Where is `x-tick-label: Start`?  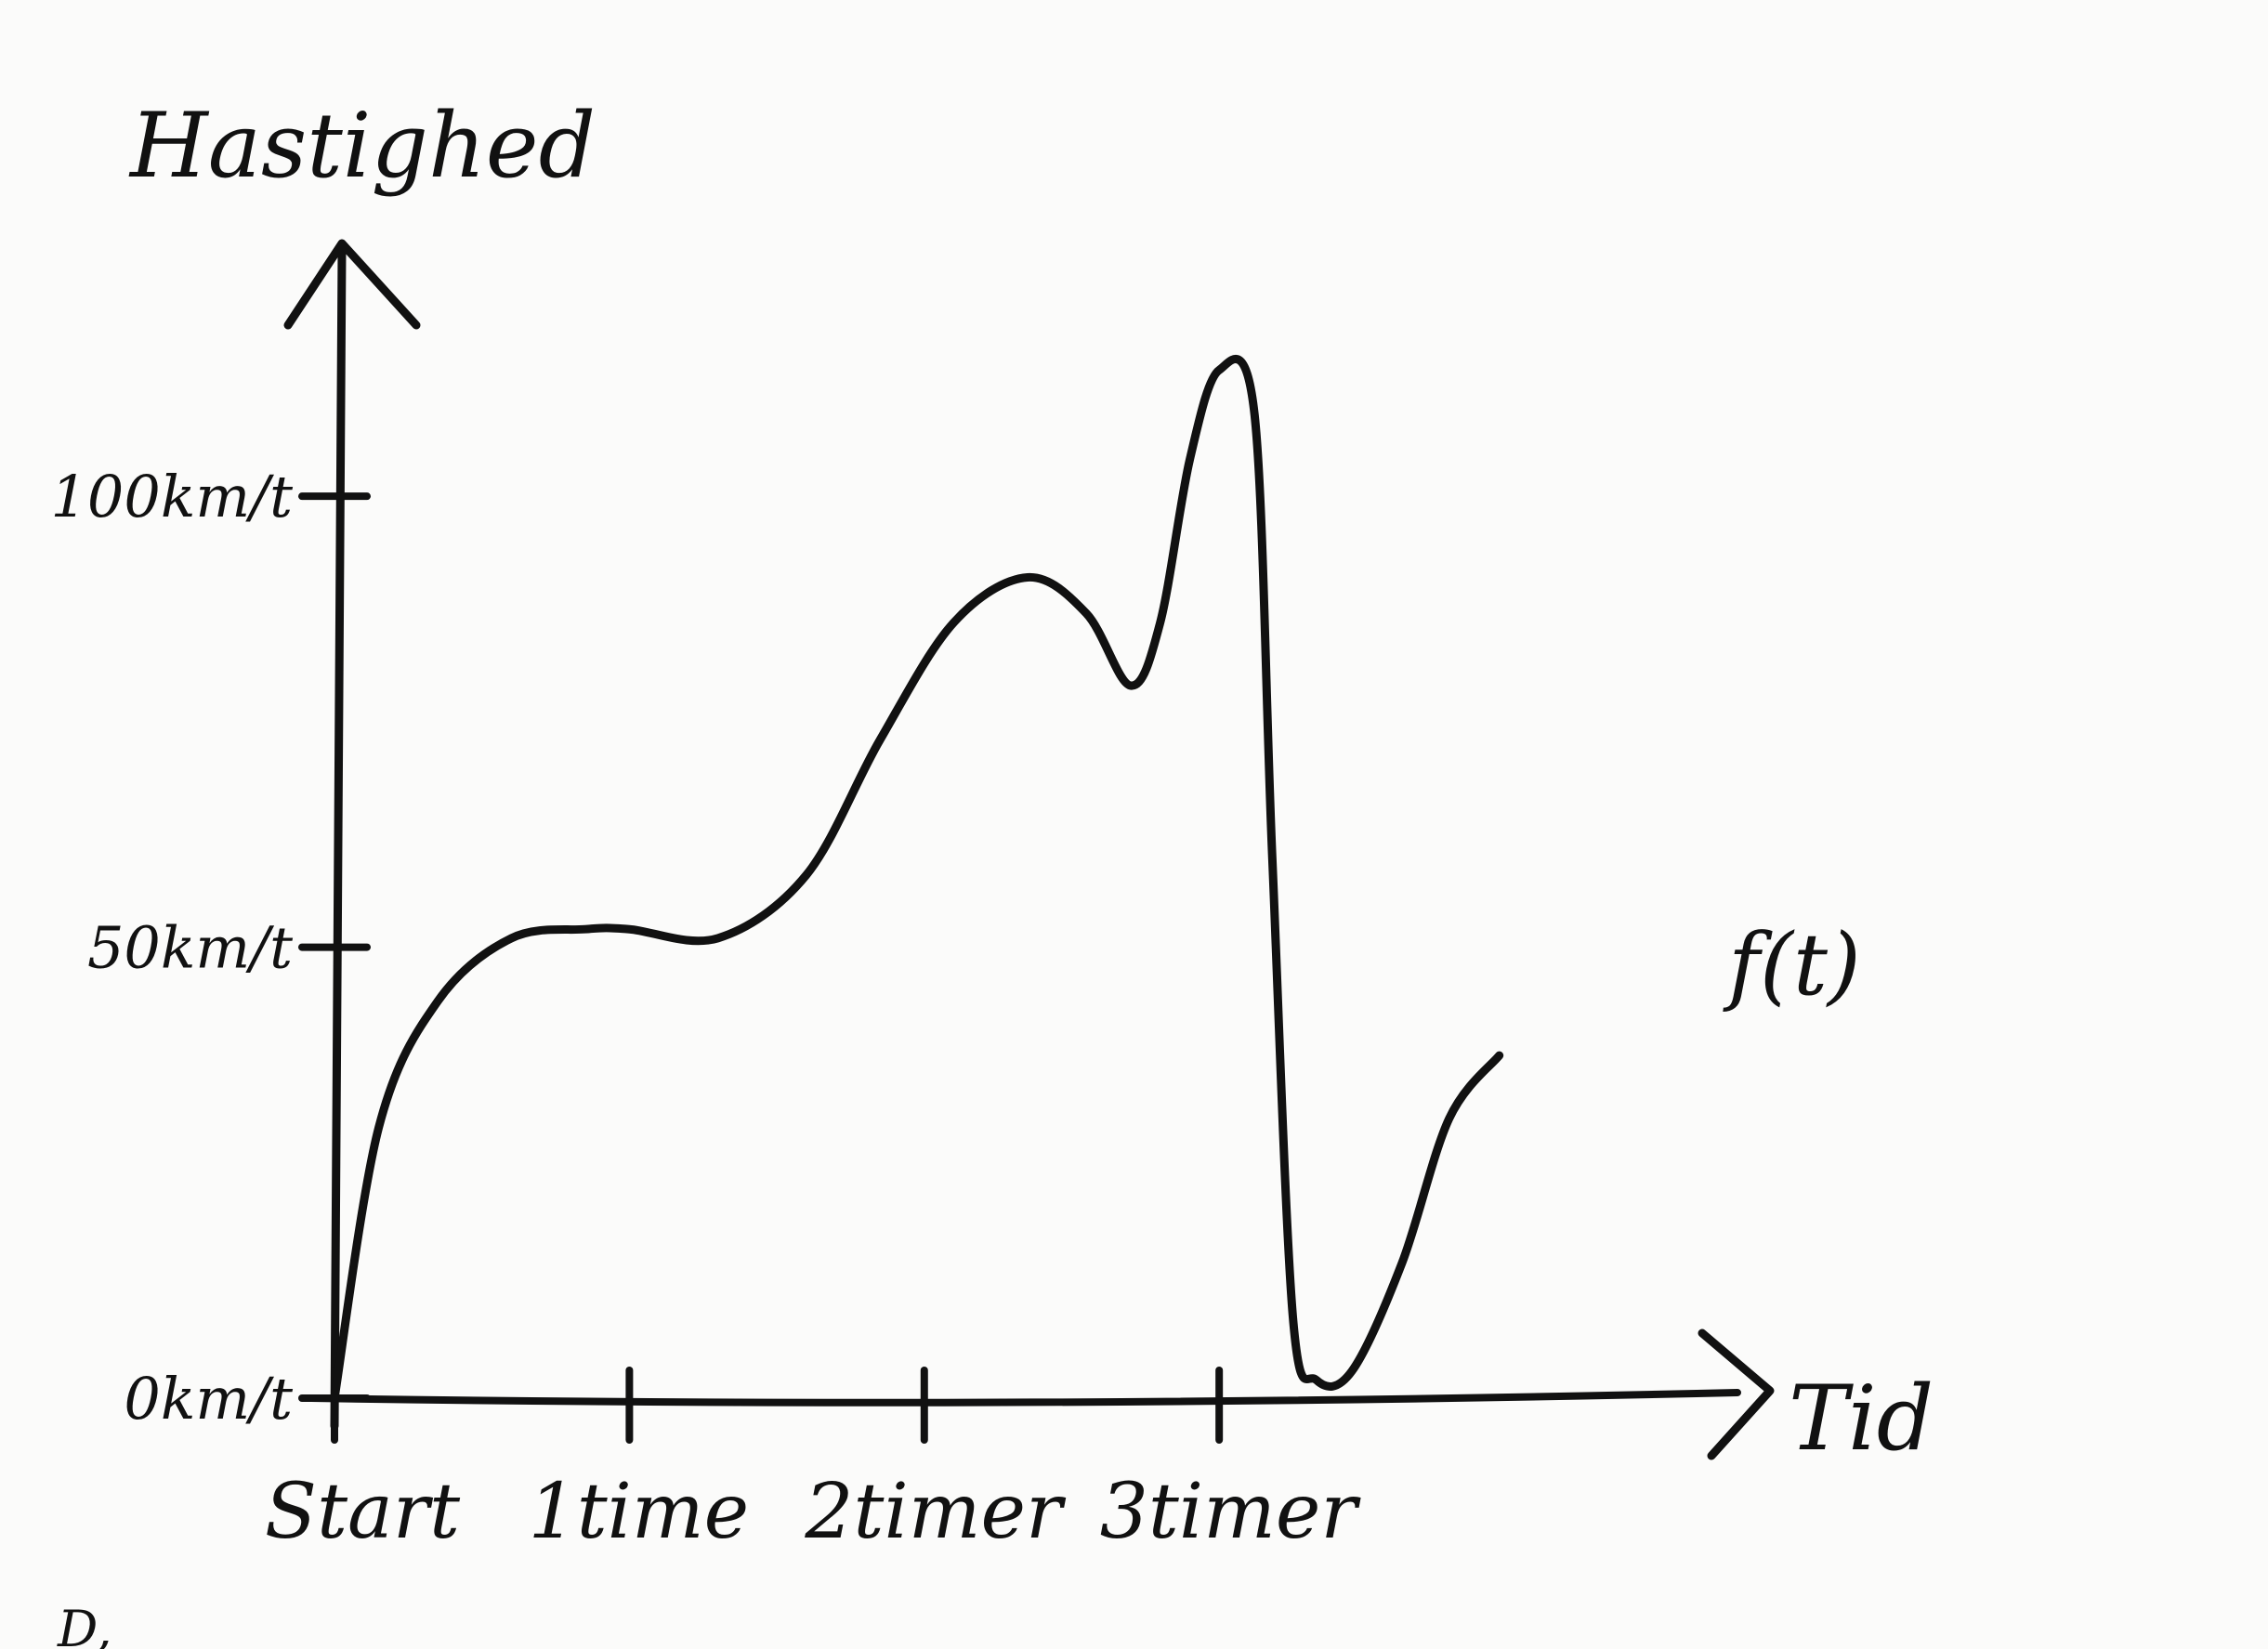
x-tick-label: Start is located at coordinates (363, 1512).